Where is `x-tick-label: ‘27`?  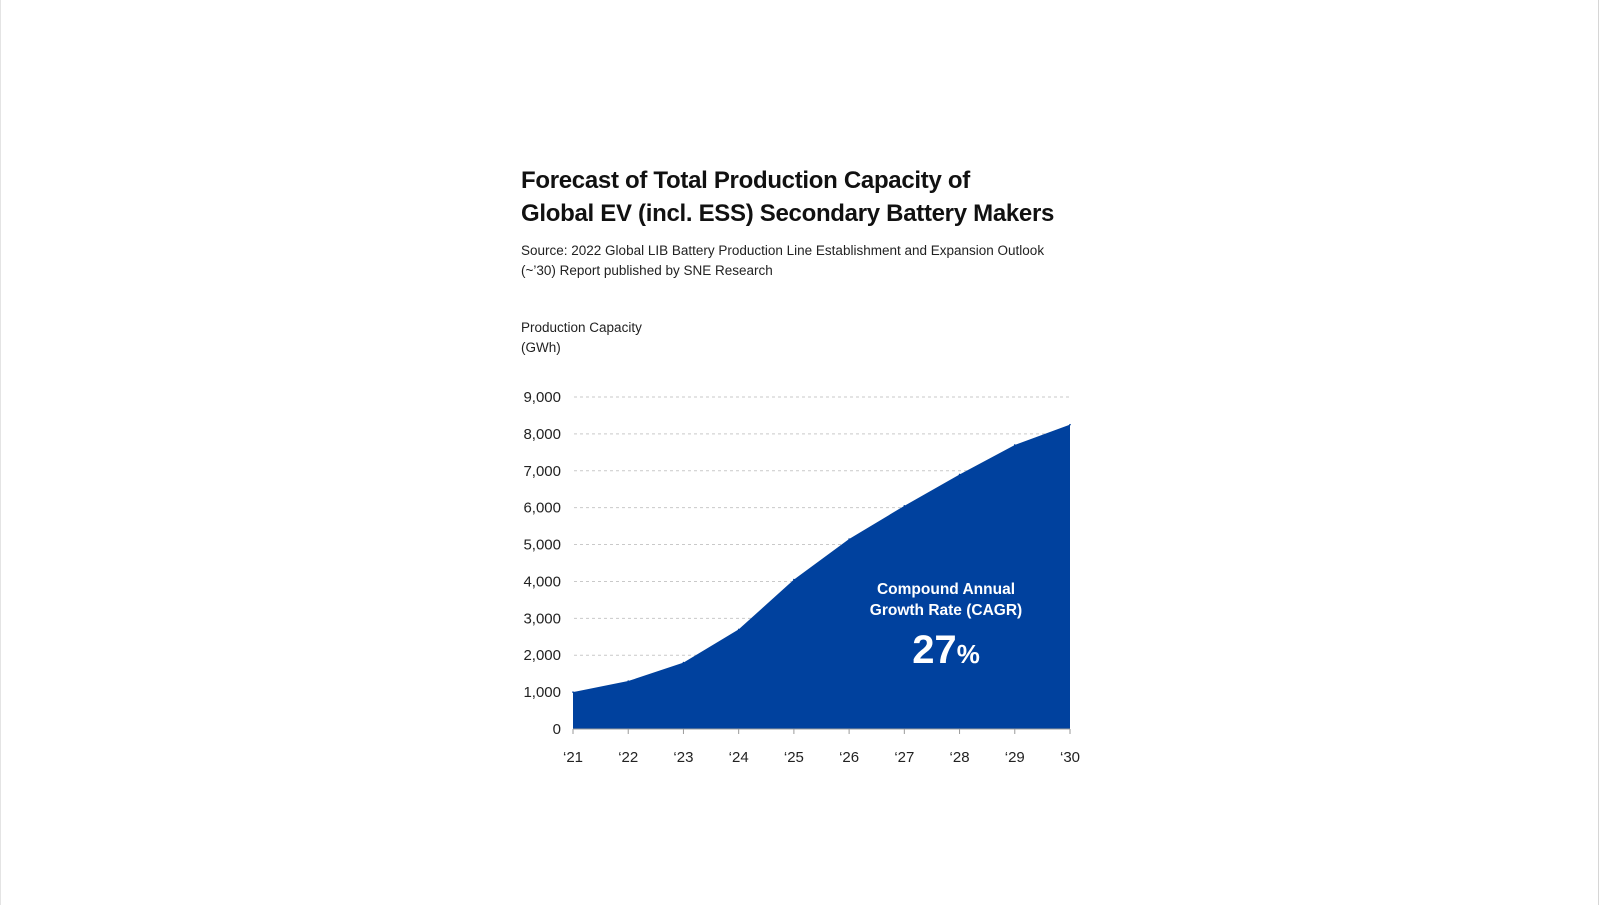 x-tick-label: ‘27 is located at coordinates (904, 757).